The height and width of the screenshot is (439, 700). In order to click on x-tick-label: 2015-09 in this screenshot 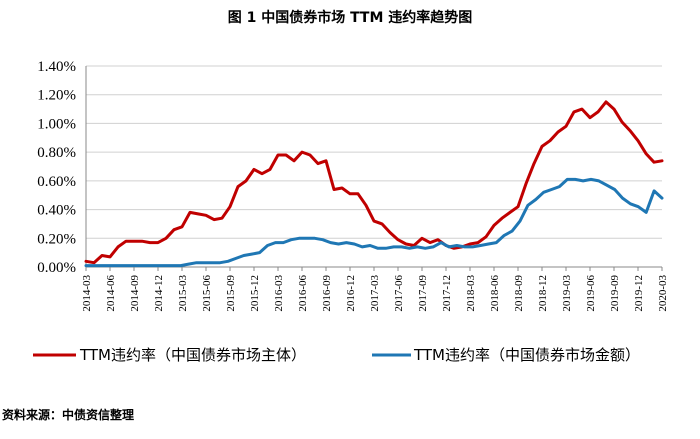, I will do `click(231, 293)`.